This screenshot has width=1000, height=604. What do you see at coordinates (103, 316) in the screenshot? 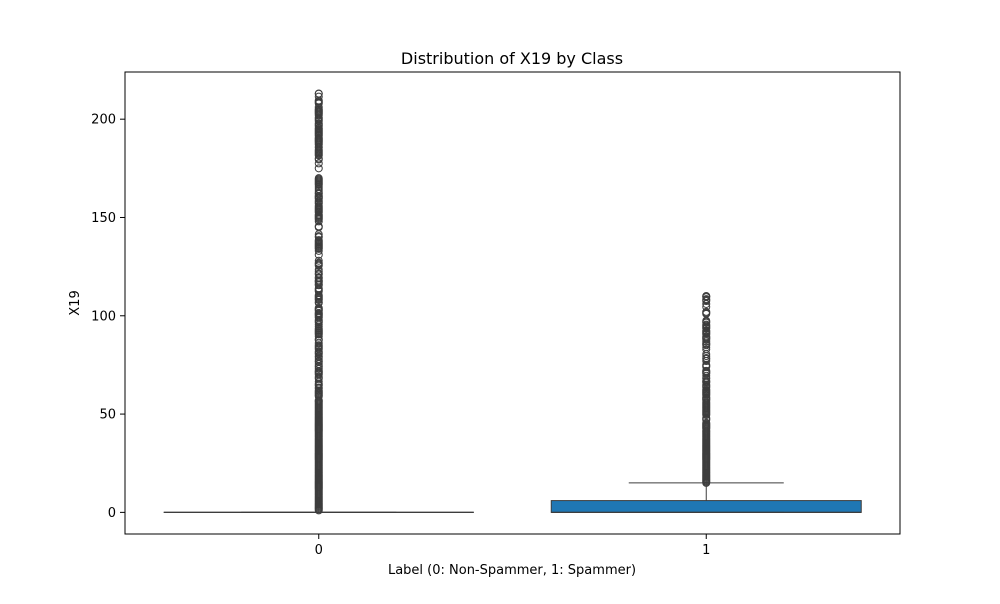
I see `y-tick-label: 100` at bounding box center [103, 316].